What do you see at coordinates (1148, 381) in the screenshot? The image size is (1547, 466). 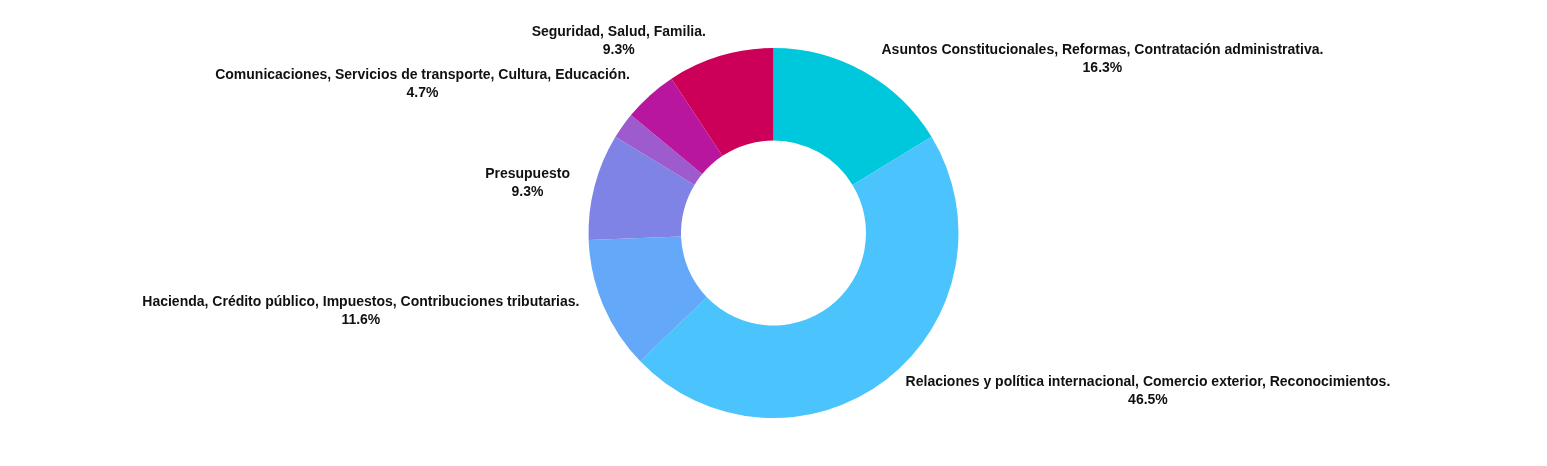 I see `slice-label: Relaciones y política internacional, Comercio exterior, Reconocimientos.` at bounding box center [1148, 381].